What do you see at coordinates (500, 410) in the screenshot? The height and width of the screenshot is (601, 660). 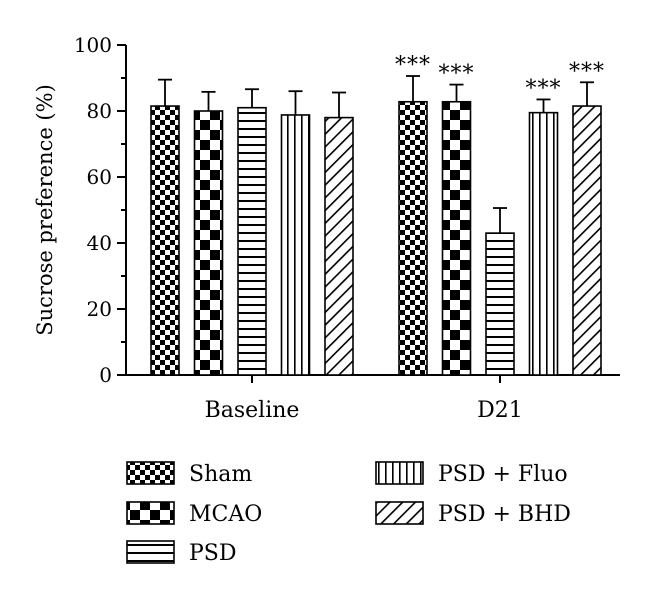 I see `x-category-label: D21` at bounding box center [500, 410].